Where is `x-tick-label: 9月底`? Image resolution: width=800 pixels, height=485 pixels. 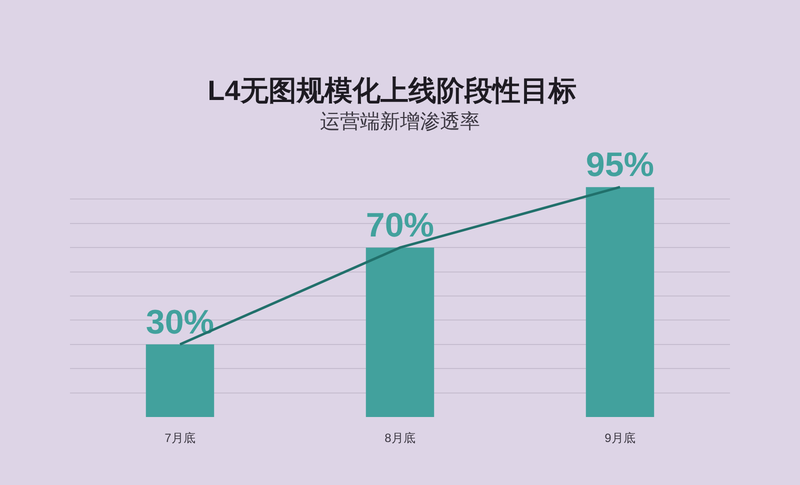
x-tick-label: 9月底 is located at coordinates (620, 438).